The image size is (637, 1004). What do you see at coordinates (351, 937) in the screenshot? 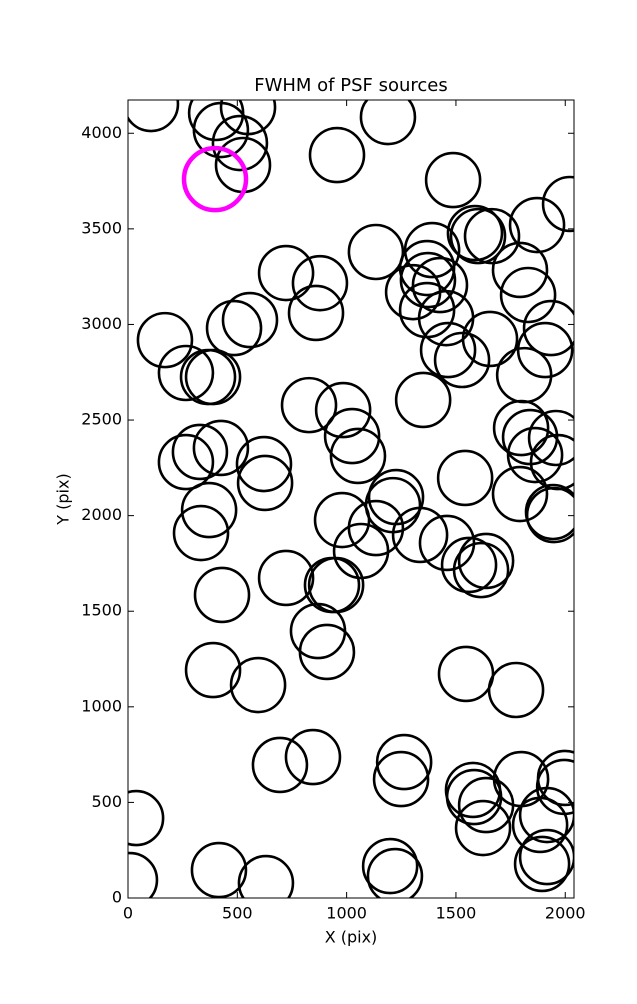
I see `x-axis-label: X (pix)` at bounding box center [351, 937].